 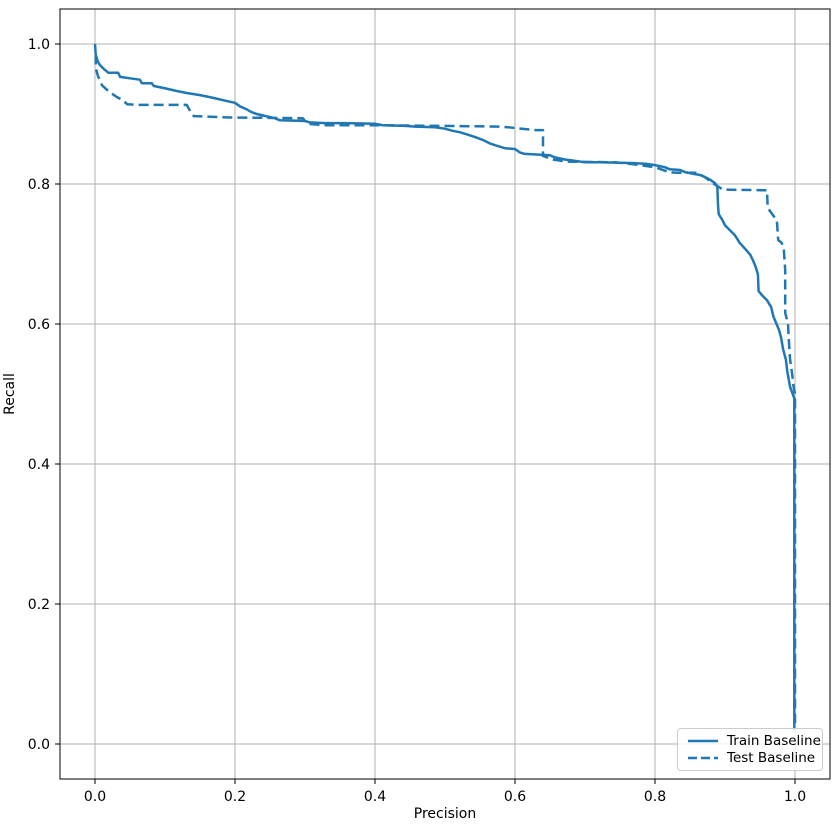 I want to click on legend: Train Baseline Test Baseline, so click(x=750, y=749).